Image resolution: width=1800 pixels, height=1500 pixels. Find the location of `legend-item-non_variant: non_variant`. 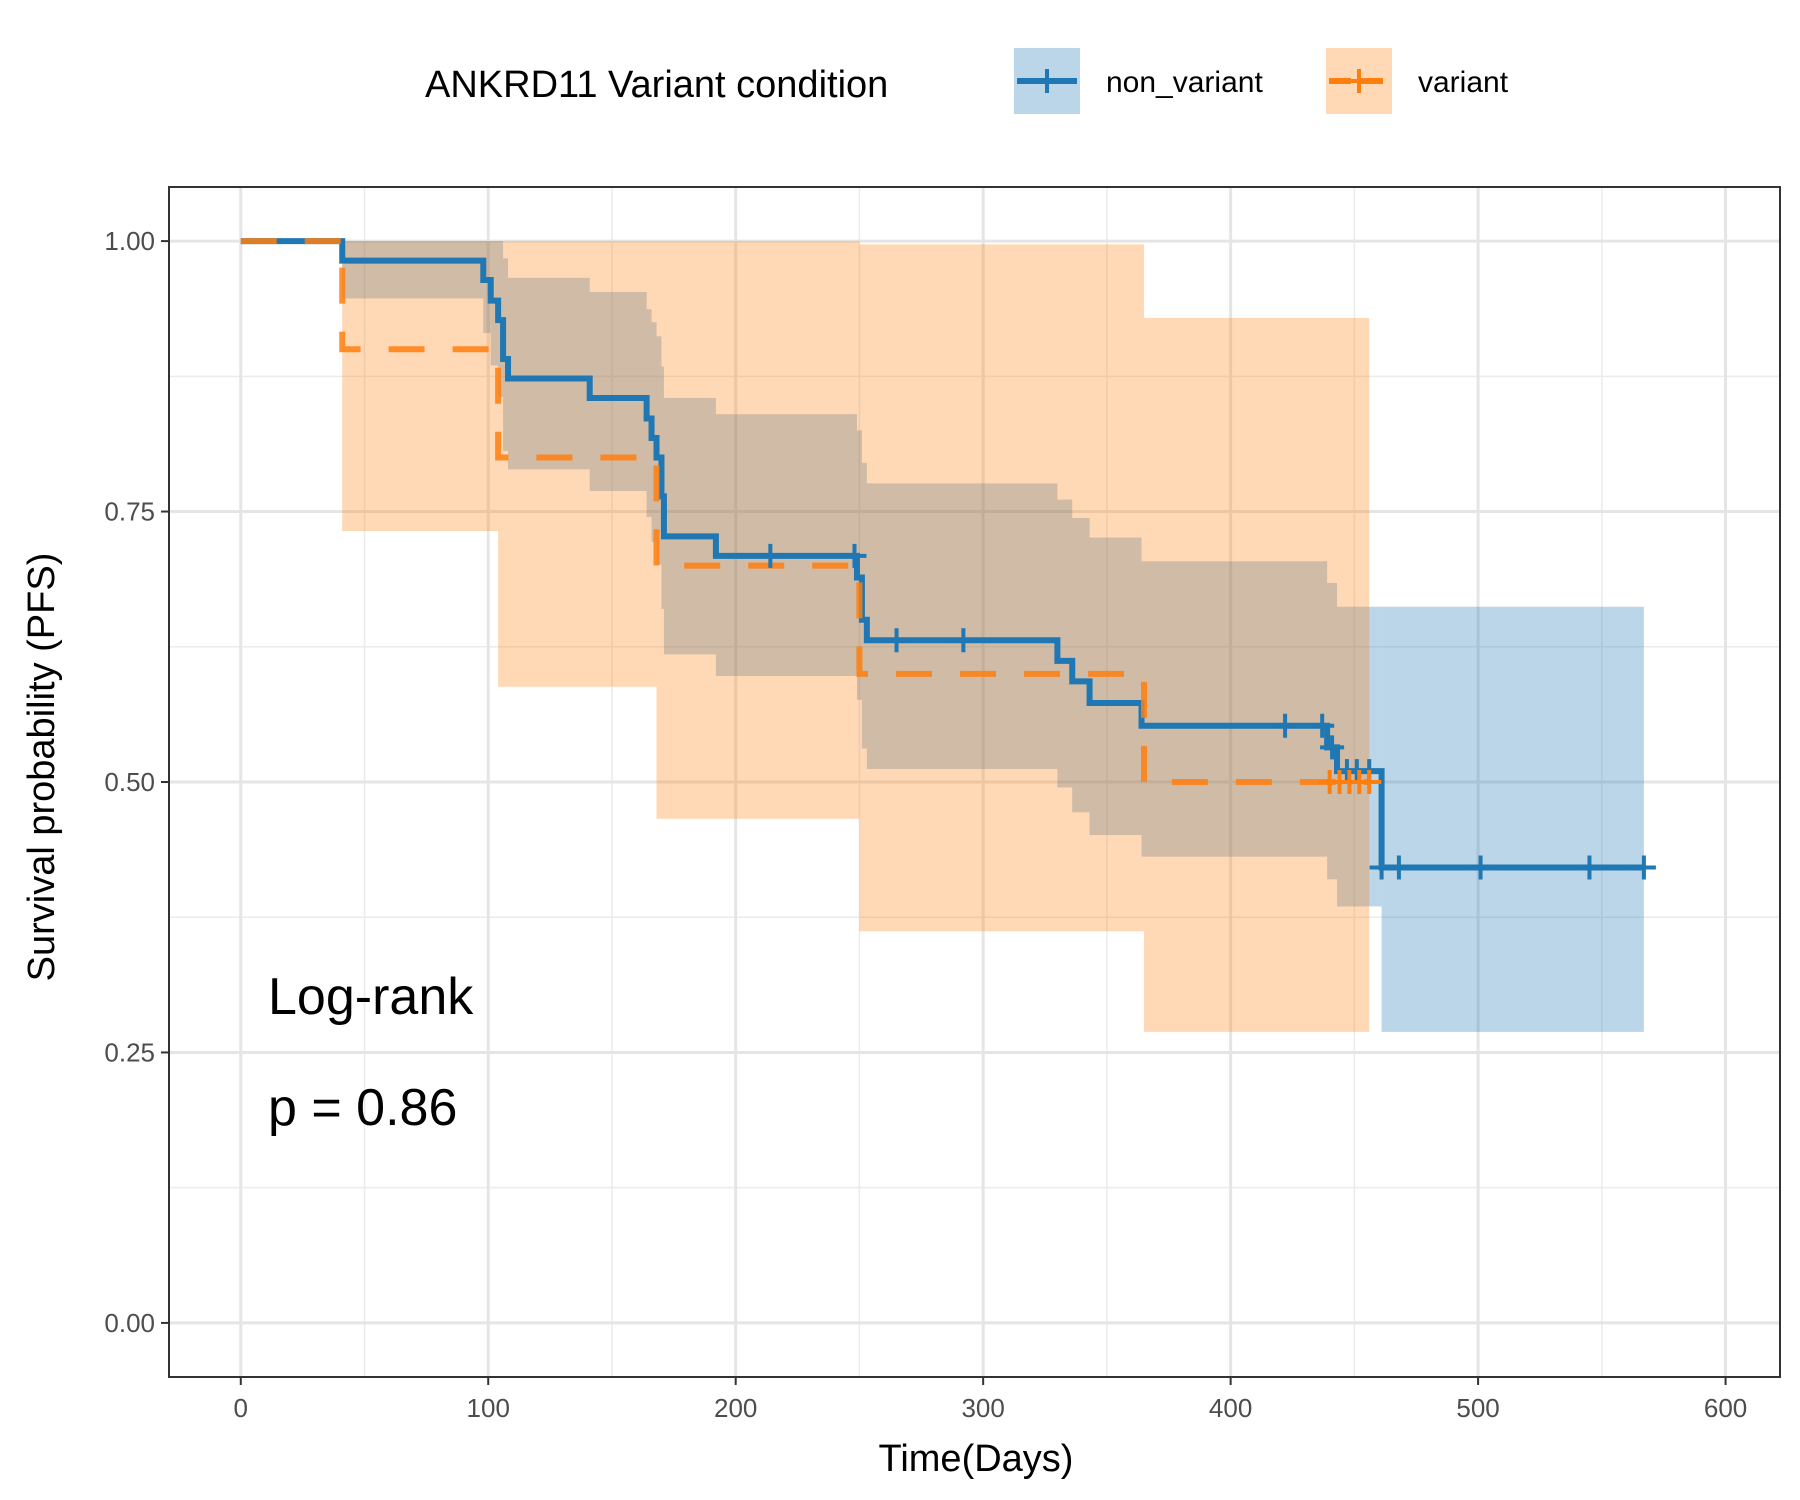

legend-item-non_variant: non_variant is located at coordinates (1138, 81).